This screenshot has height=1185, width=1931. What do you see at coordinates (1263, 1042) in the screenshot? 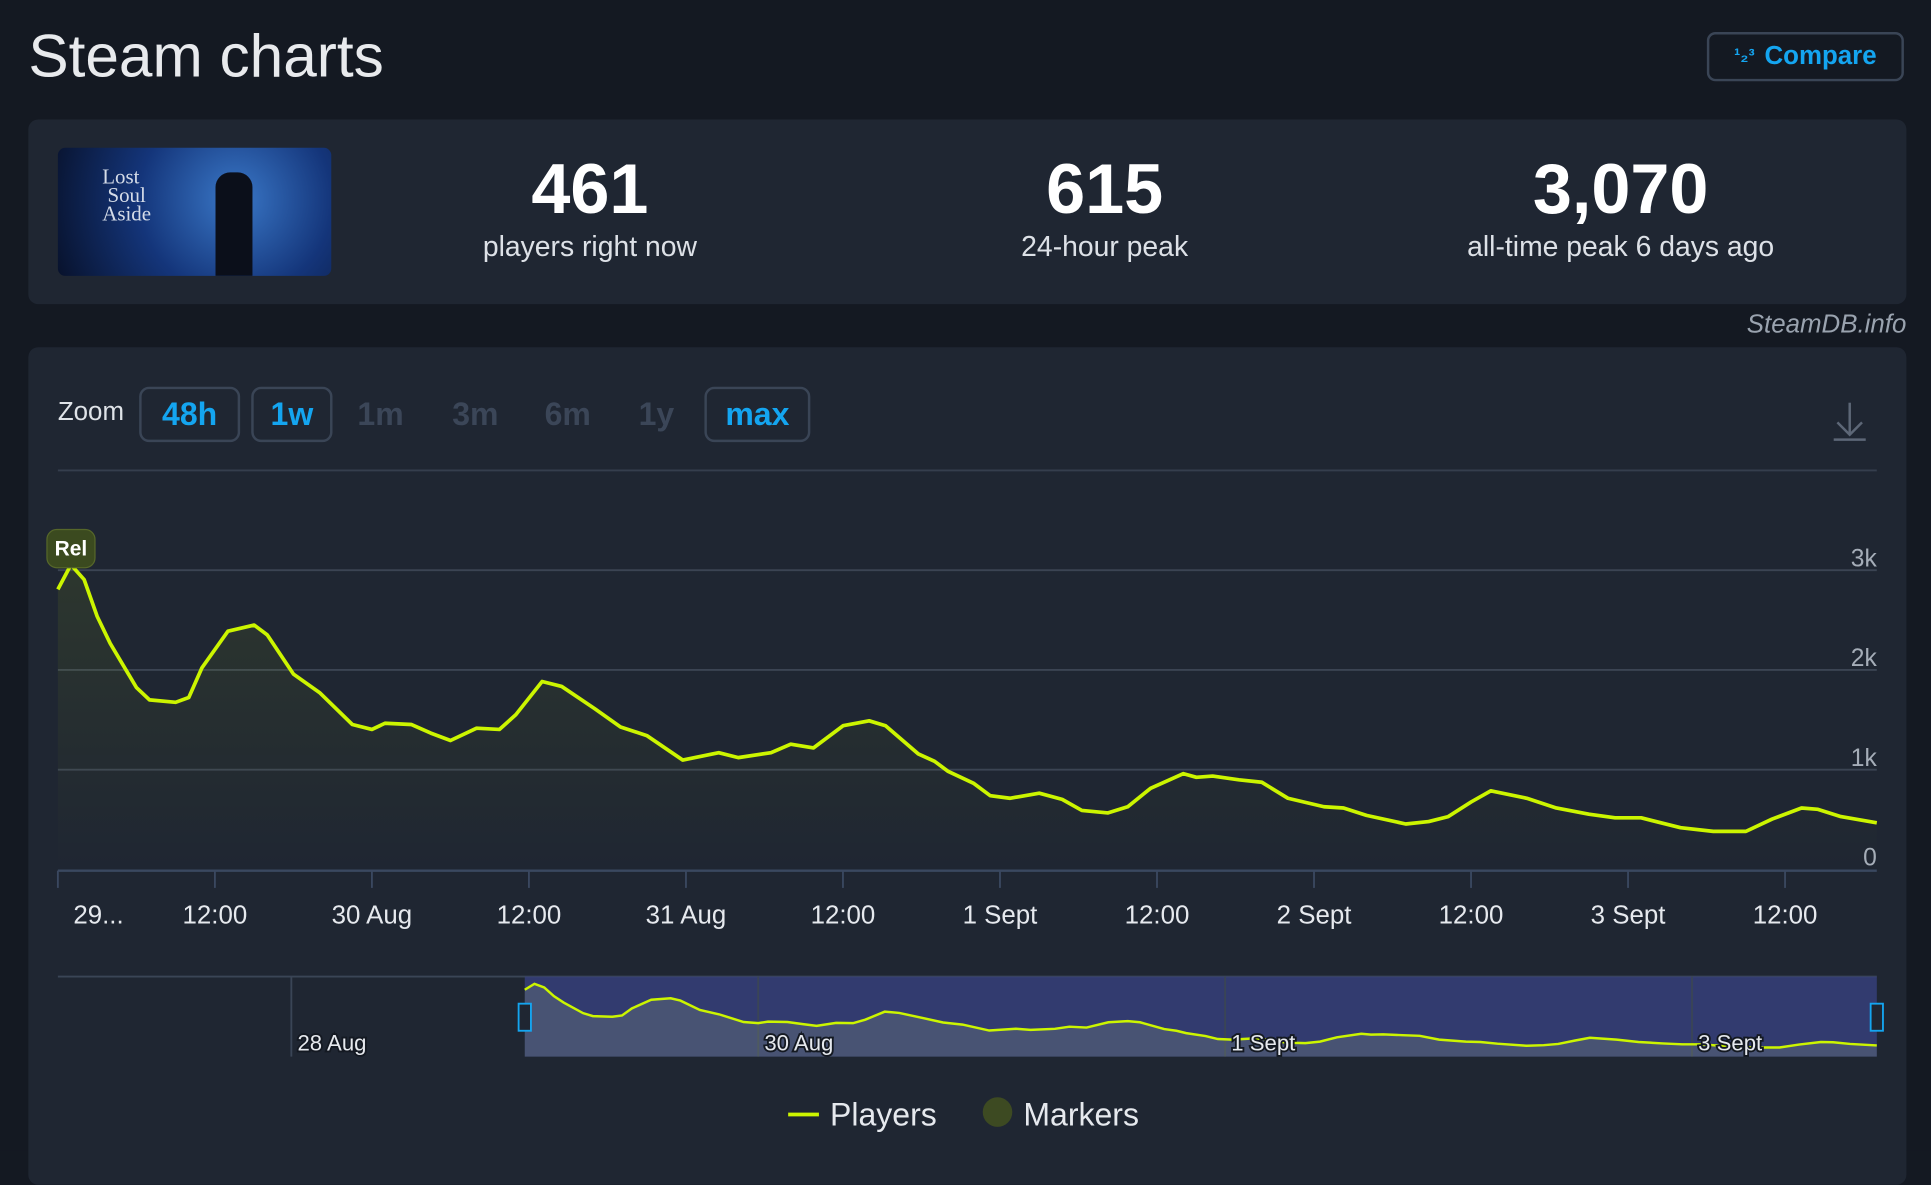
I see `navigator-tick-label: 1 Sept` at bounding box center [1263, 1042].